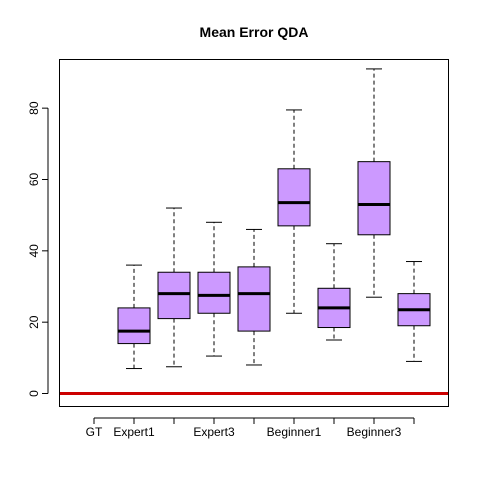 This screenshot has width=480, height=480. What do you see at coordinates (414, 311) in the screenshot?
I see `box-beginner4` at bounding box center [414, 311].